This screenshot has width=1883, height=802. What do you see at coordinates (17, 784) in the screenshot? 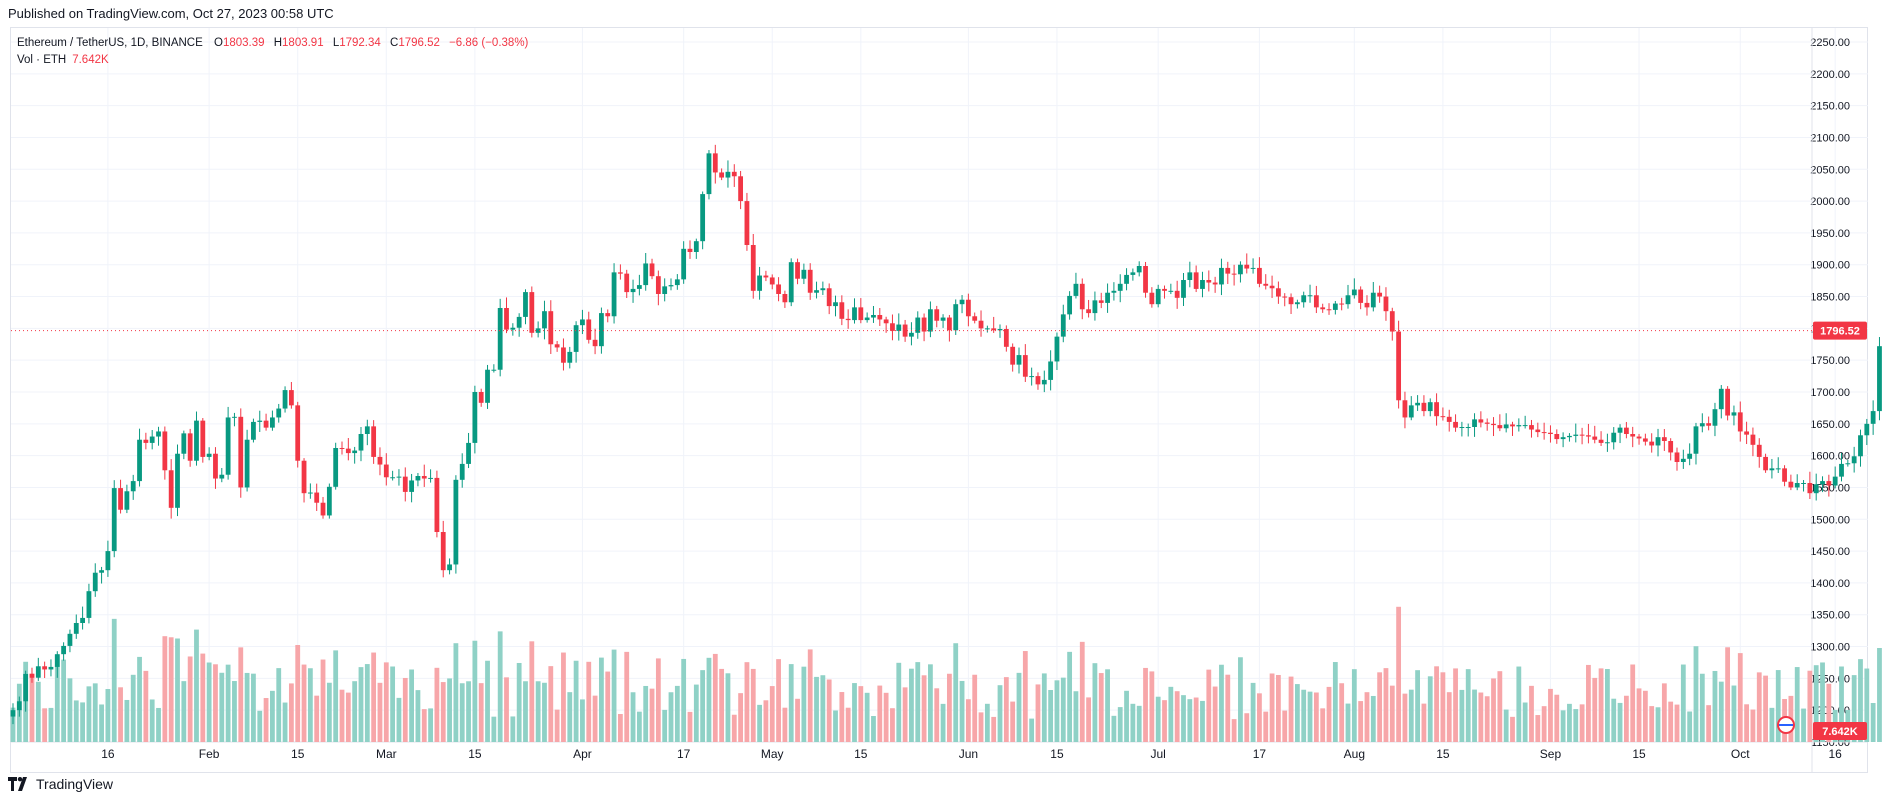
I see `tradingview-logo-icon` at bounding box center [17, 784].